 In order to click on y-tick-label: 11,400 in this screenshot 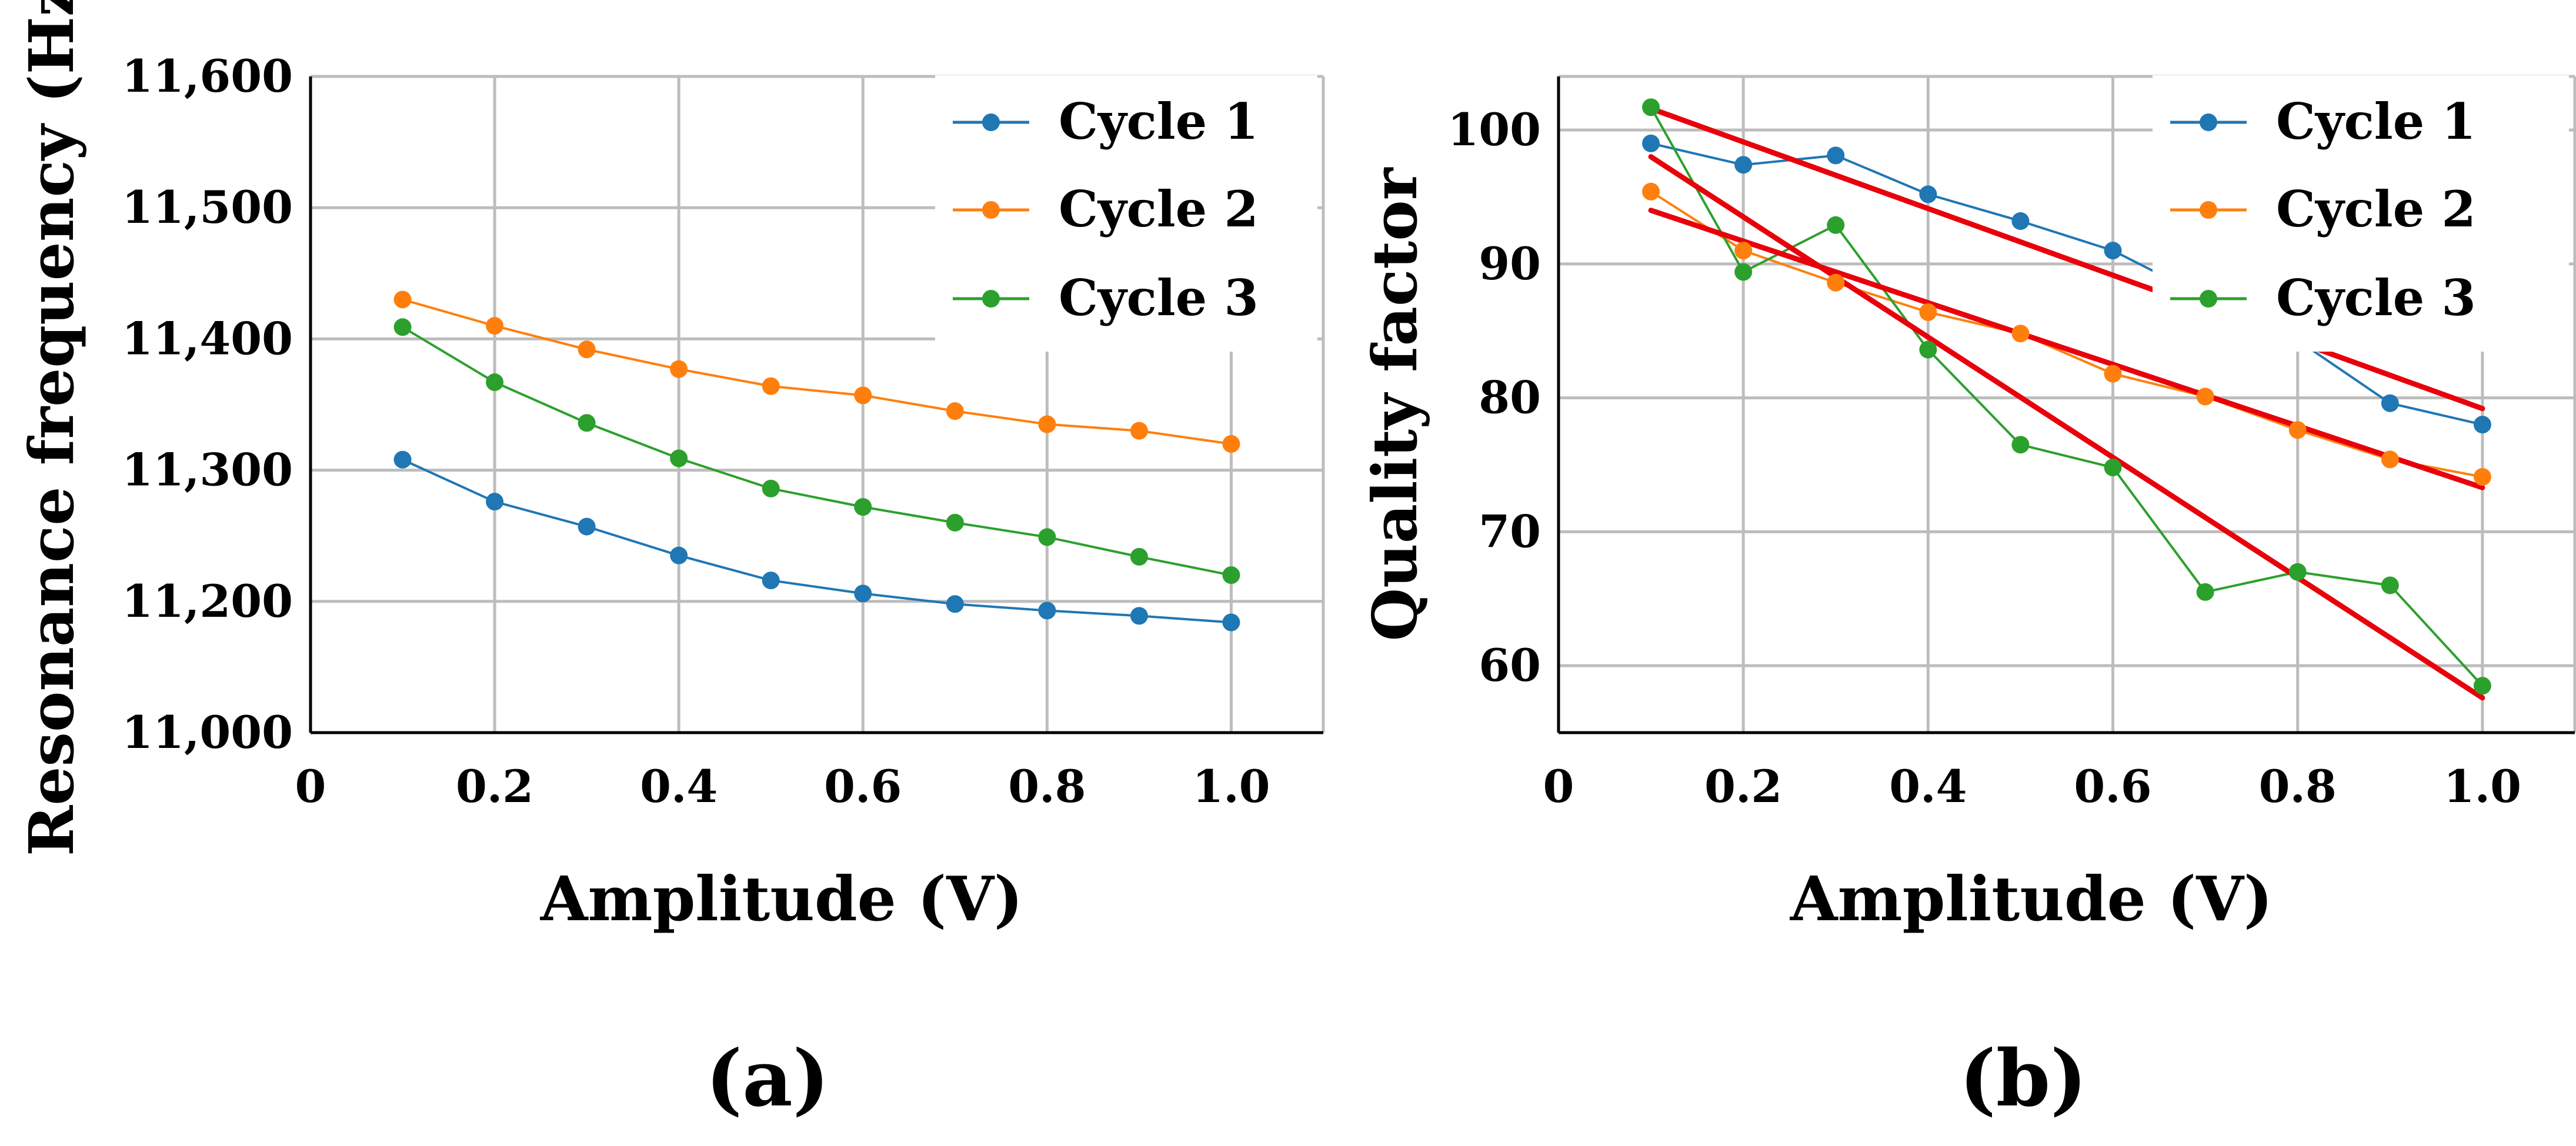, I will do `click(207, 338)`.